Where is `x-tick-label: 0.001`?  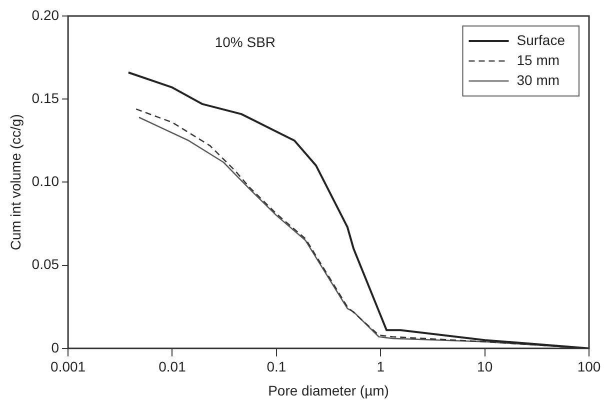 x-tick-label: 0.001 is located at coordinates (68, 366).